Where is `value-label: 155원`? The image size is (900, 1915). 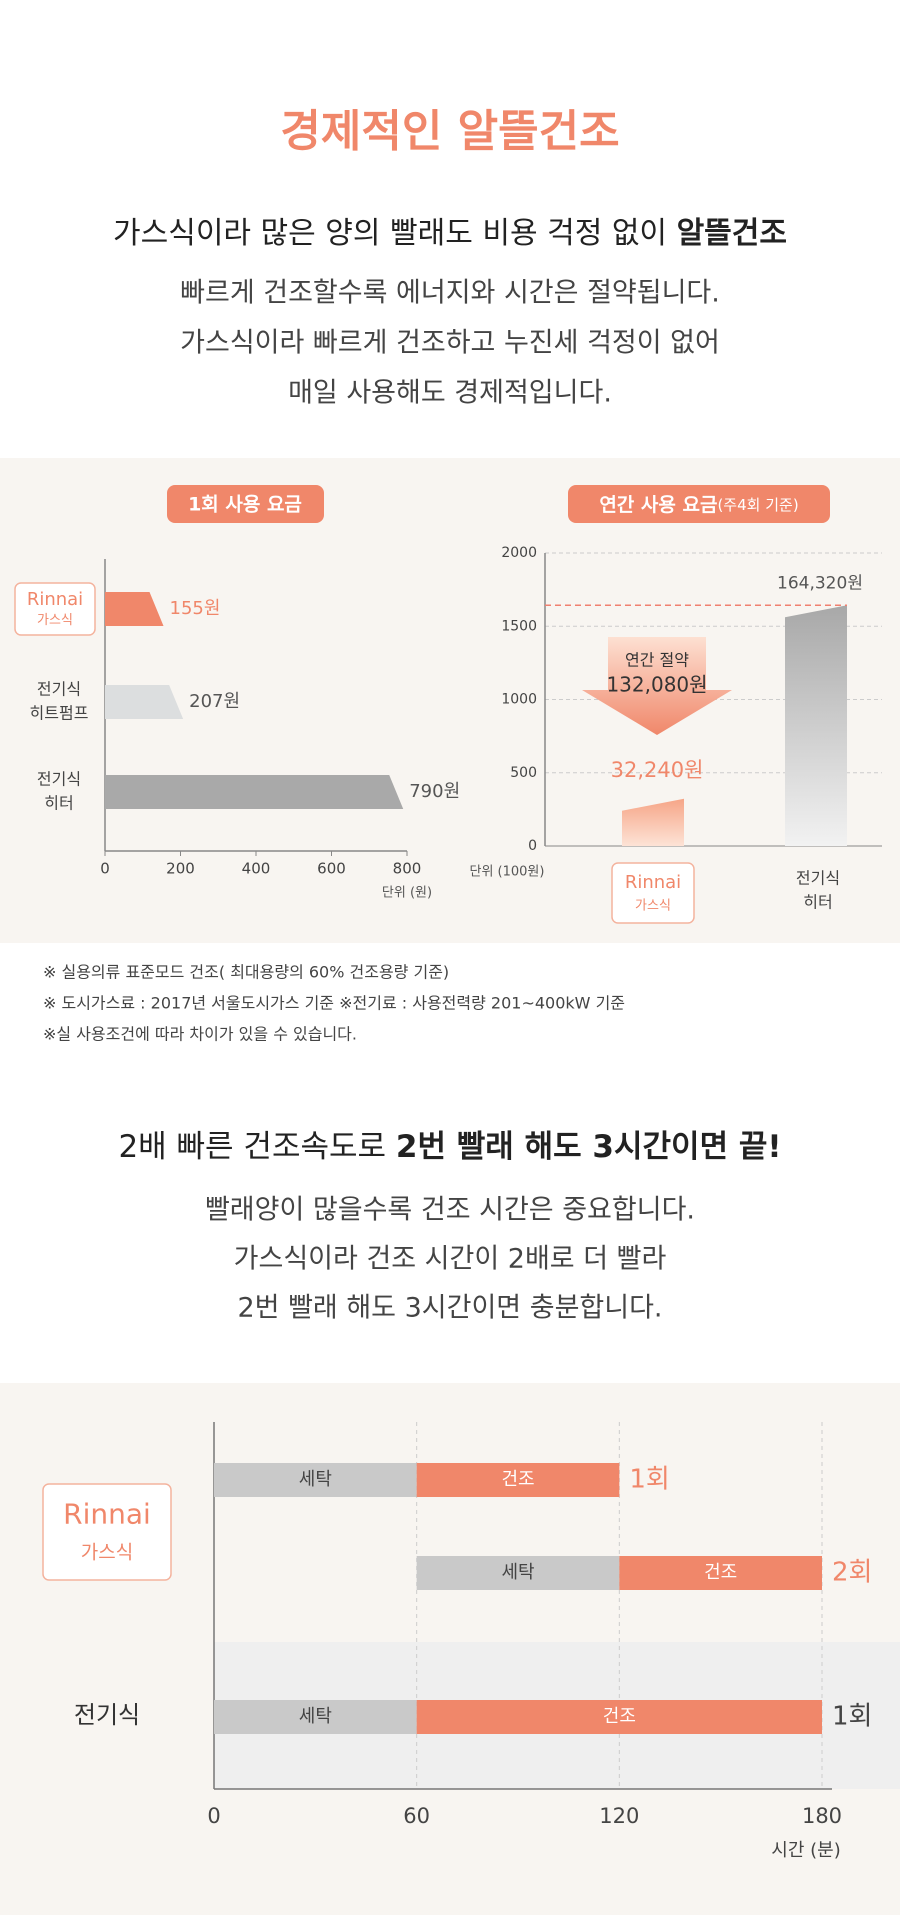 value-label: 155원 is located at coordinates (195, 608).